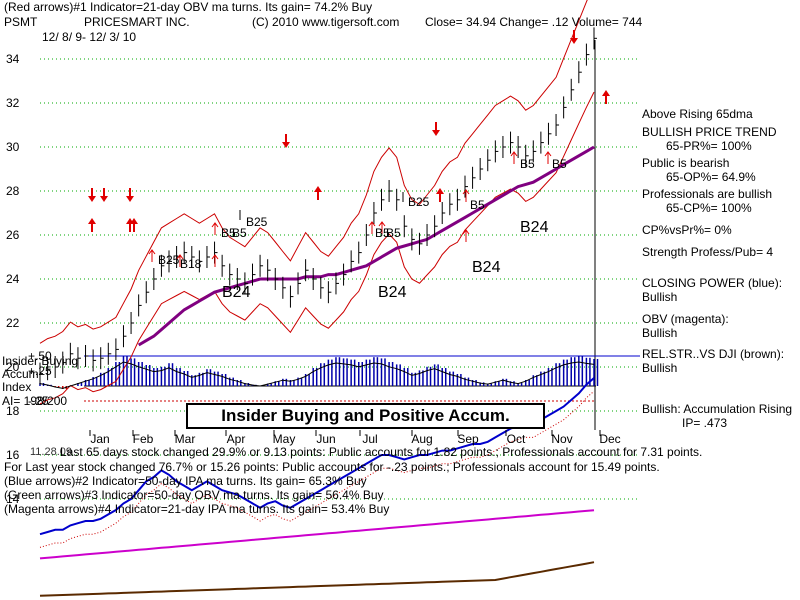 The image size is (800, 600). I want to click on price-axis-labels: 14 16 18 20 22 24 26 28 30 32 34, so click(13, 279).